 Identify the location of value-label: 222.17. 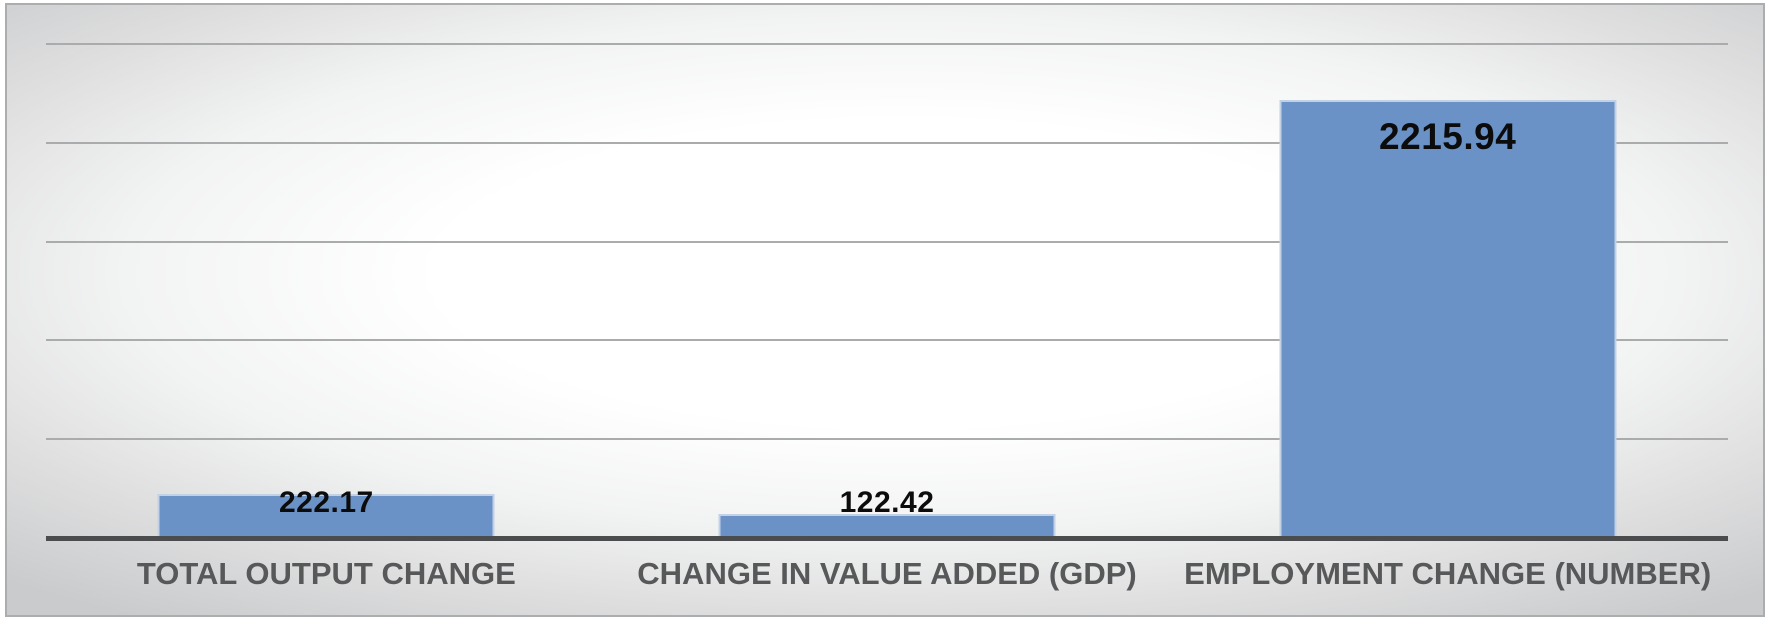
(326, 502).